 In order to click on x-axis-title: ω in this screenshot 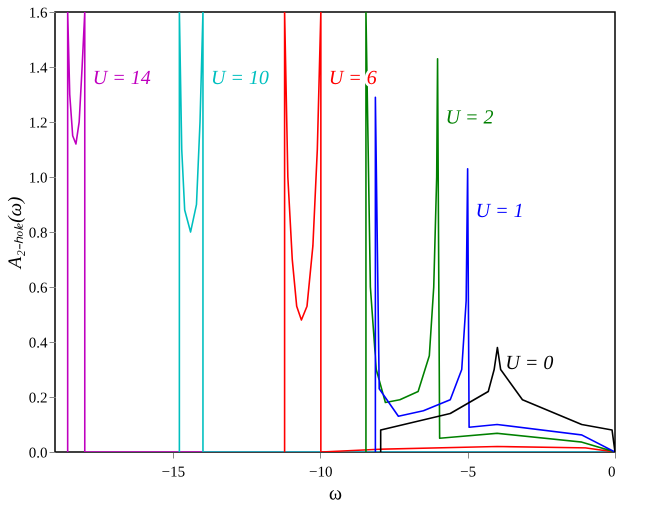, I will do `click(335, 493)`.